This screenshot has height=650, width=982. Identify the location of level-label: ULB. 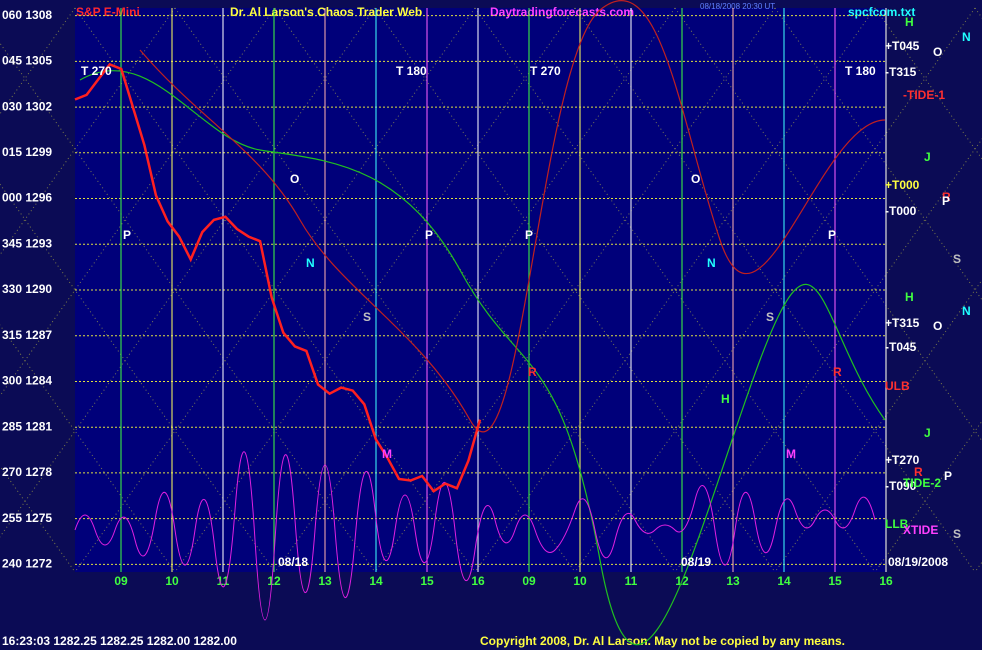
(897, 386).